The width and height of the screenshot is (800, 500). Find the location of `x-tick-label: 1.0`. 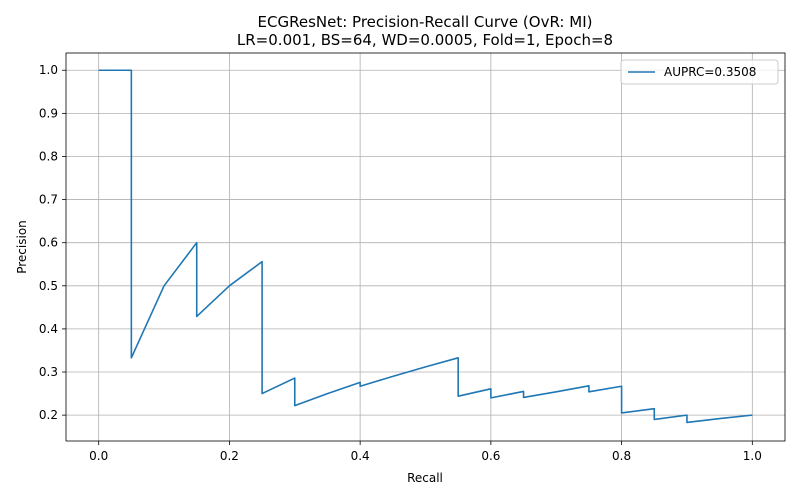

x-tick-label: 1.0 is located at coordinates (752, 456).